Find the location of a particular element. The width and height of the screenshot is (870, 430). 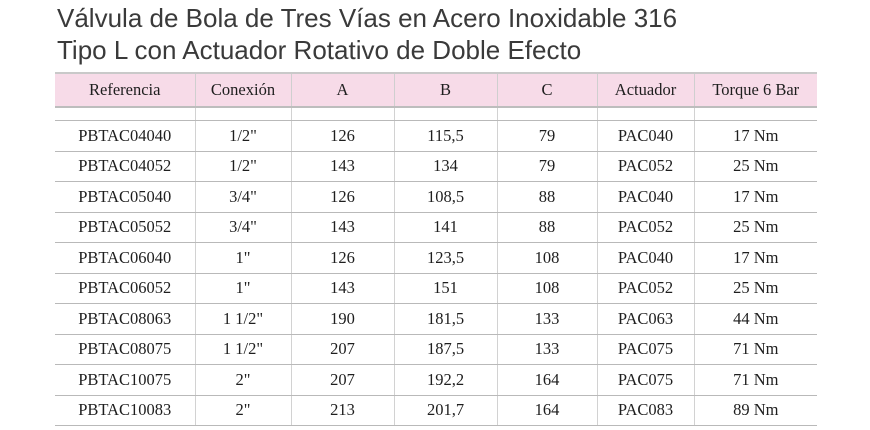

b-cell: 201,7 is located at coordinates (445, 410).